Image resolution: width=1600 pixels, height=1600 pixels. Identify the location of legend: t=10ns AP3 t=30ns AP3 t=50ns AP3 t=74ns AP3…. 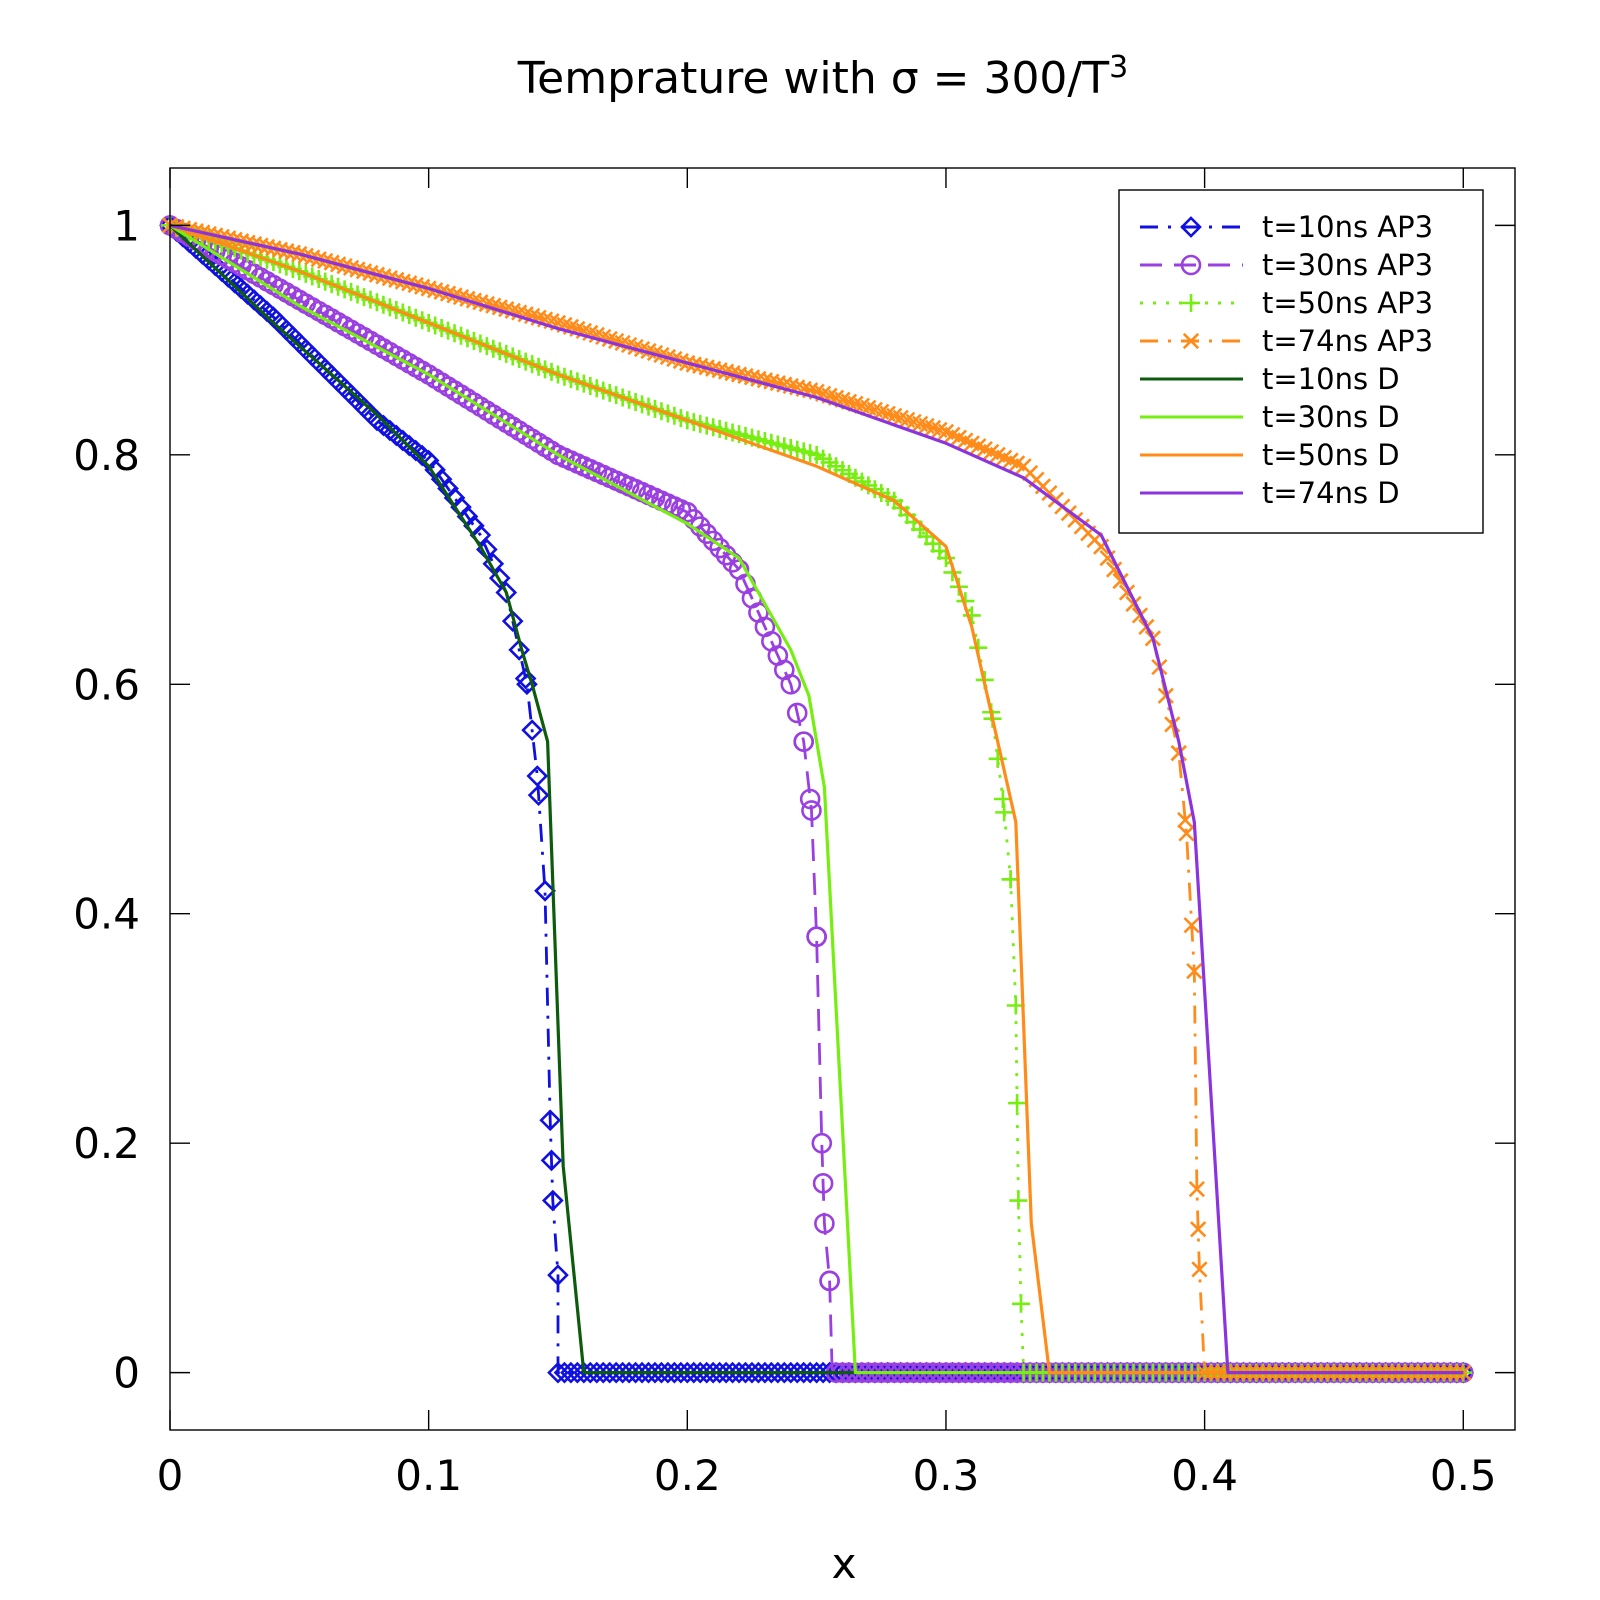
(1301, 361).